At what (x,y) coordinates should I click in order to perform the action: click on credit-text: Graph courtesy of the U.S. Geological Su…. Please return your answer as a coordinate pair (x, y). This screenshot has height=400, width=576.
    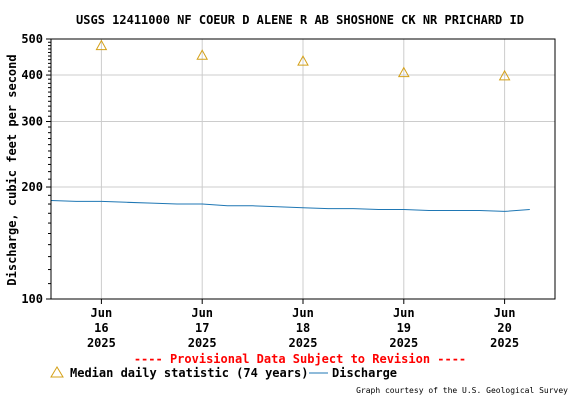
    Looking at the image, I should click on (462, 390).